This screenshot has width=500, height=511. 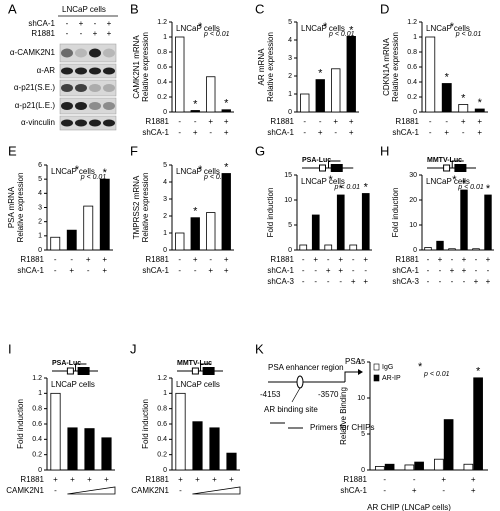 What do you see at coordinates (66, 363) in the screenshot?
I see `construct-label: PSA-Luc` at bounding box center [66, 363].